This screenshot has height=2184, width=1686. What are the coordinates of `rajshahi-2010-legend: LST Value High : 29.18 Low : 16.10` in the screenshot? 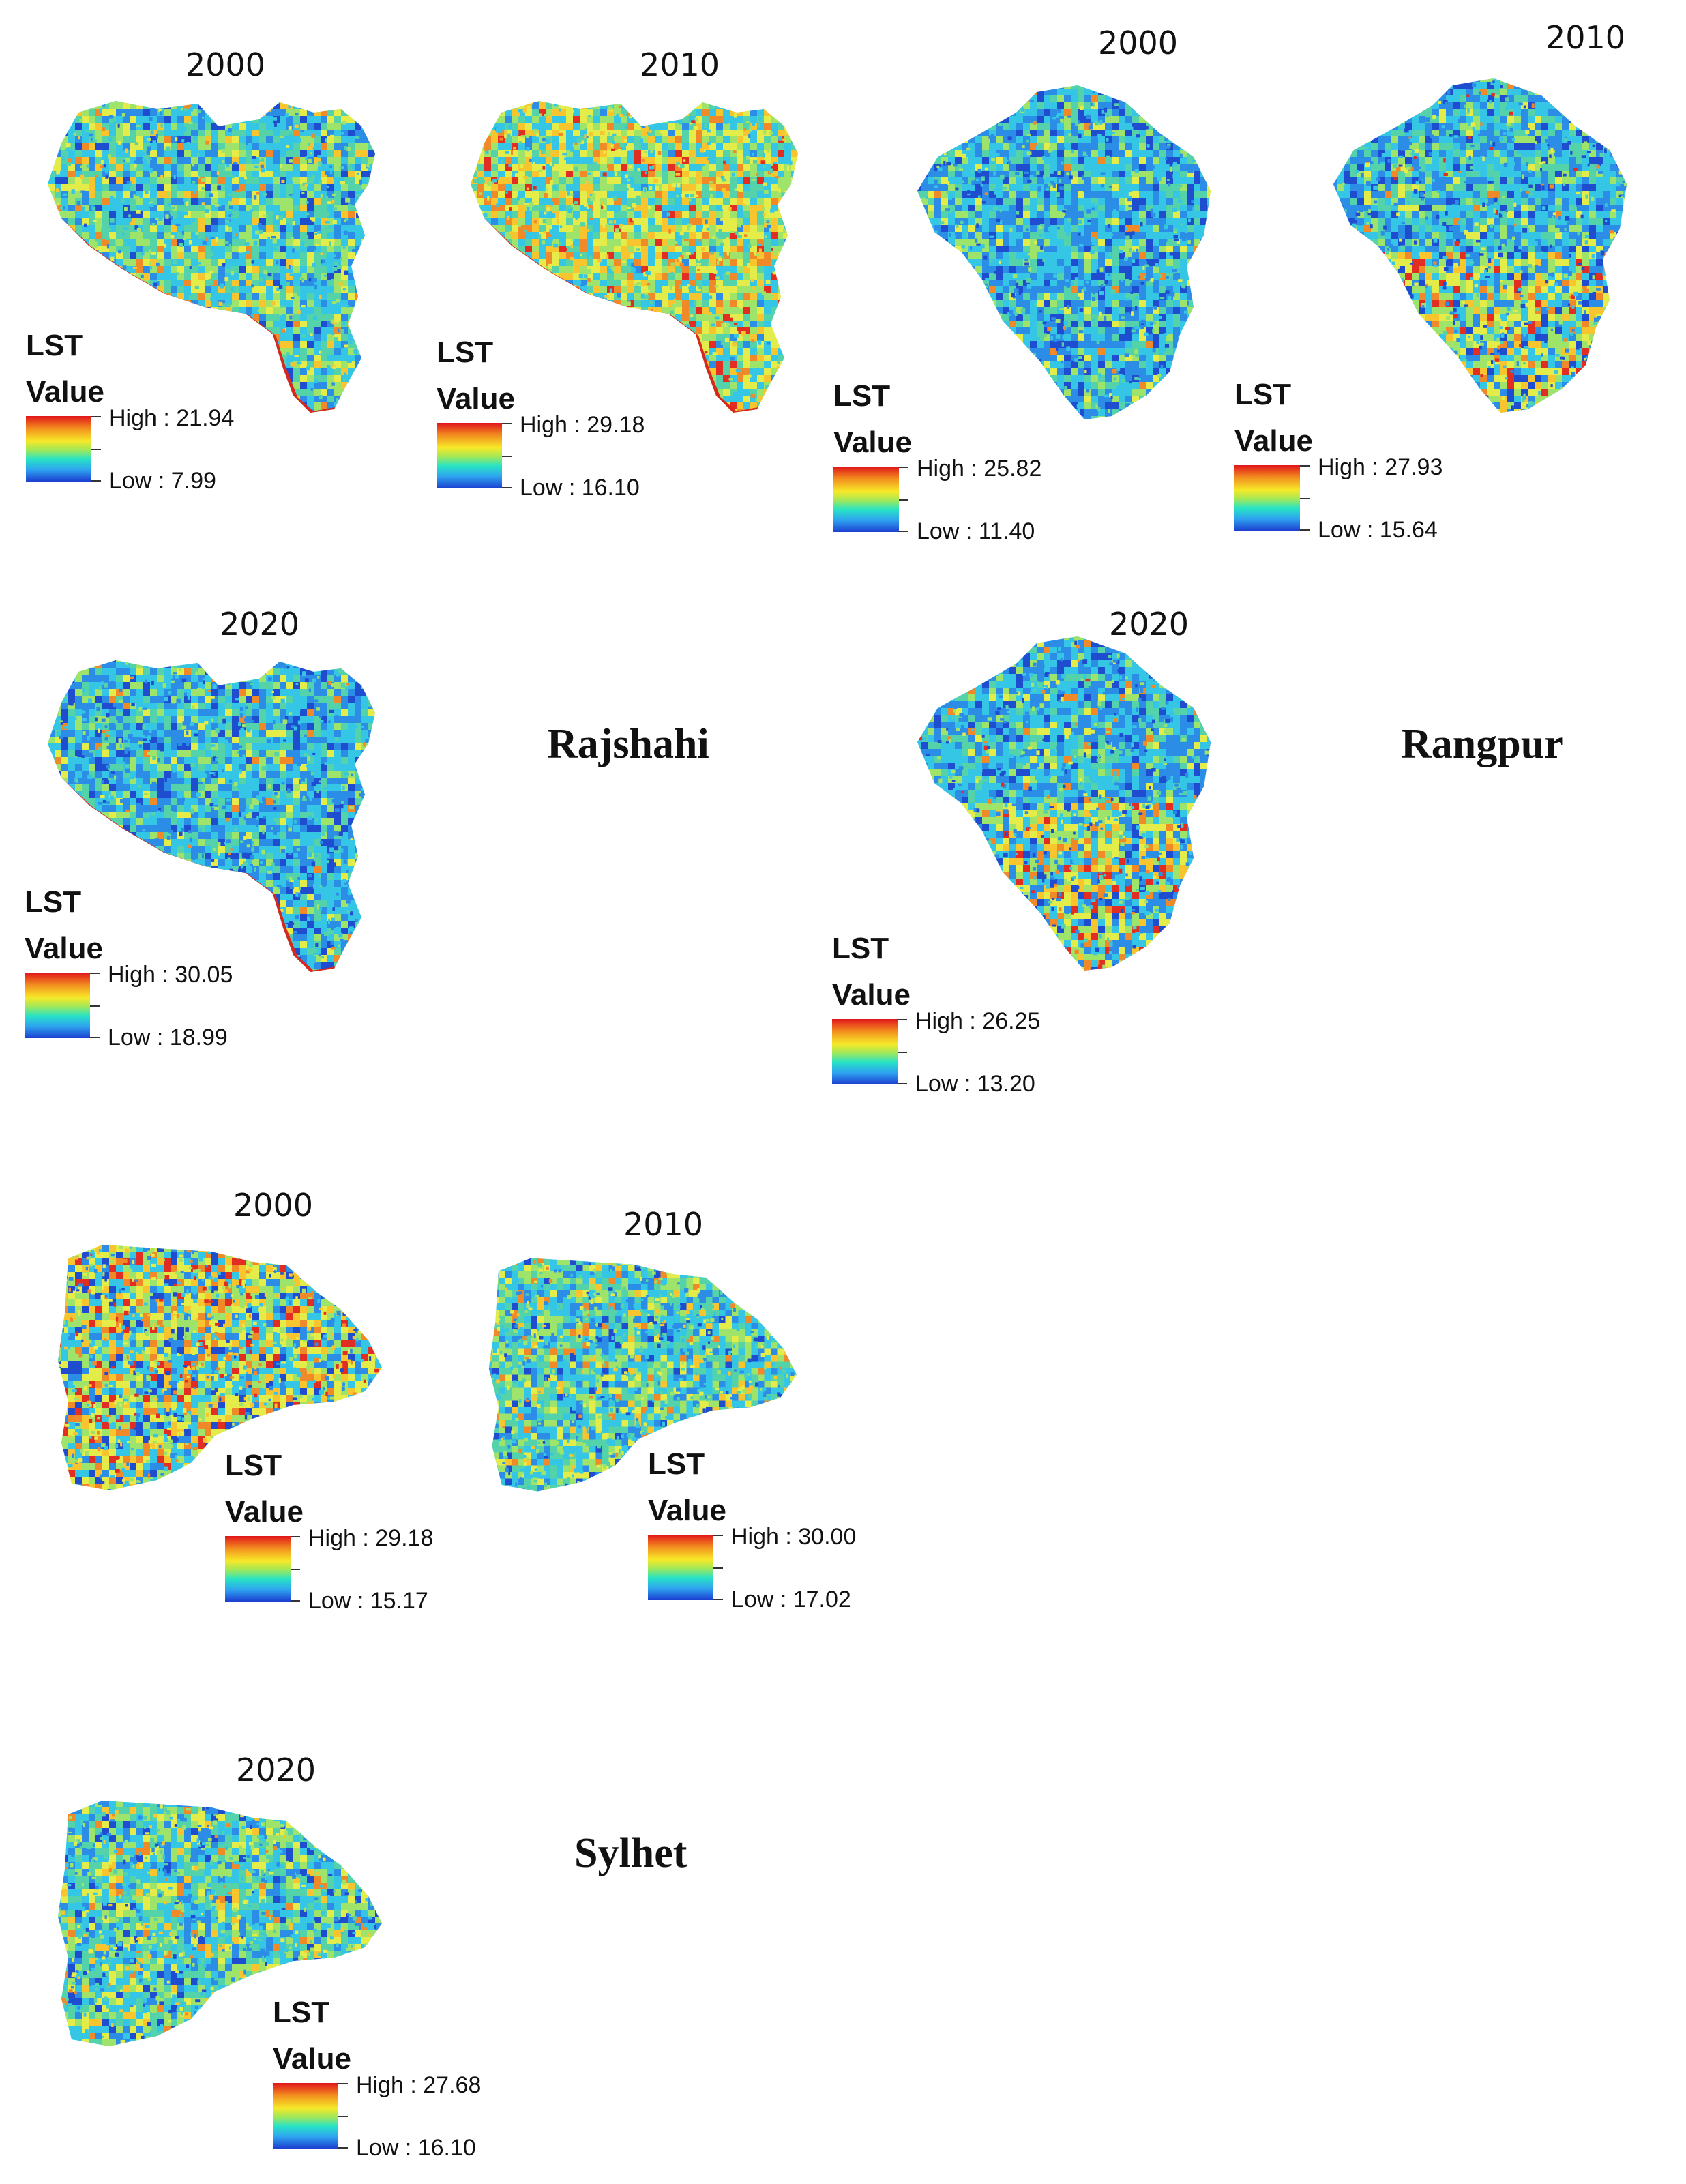 It's located at (552, 418).